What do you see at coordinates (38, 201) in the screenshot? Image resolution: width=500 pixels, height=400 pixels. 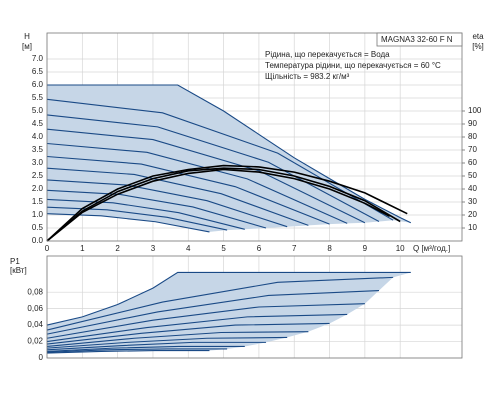 I see `y-tick-label: 1.5` at bounding box center [38, 201].